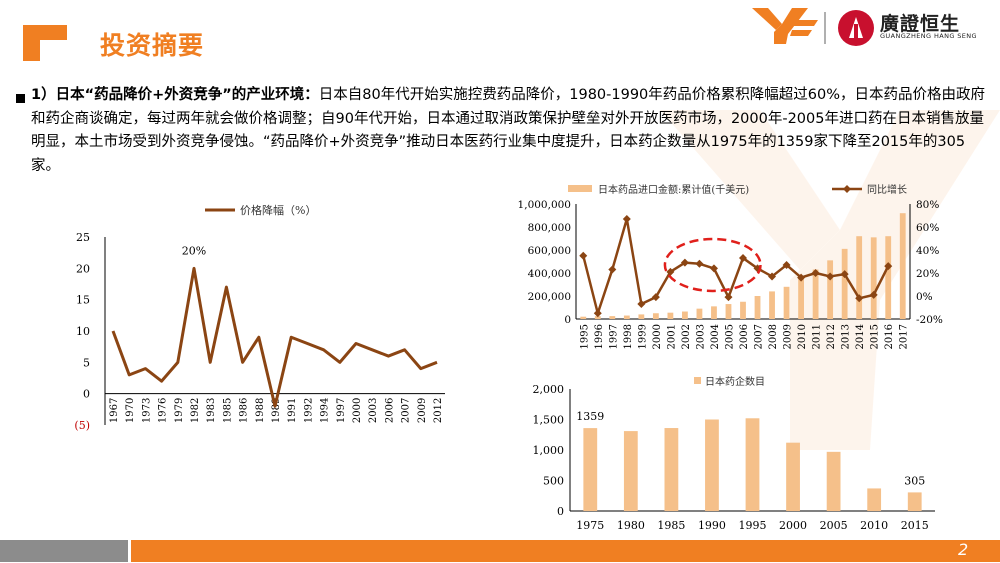 Image resolution: width=1000 pixels, height=563 pixels. What do you see at coordinates (567, 320) in the screenshot?
I see `y-left-tick-label: 0` at bounding box center [567, 320].